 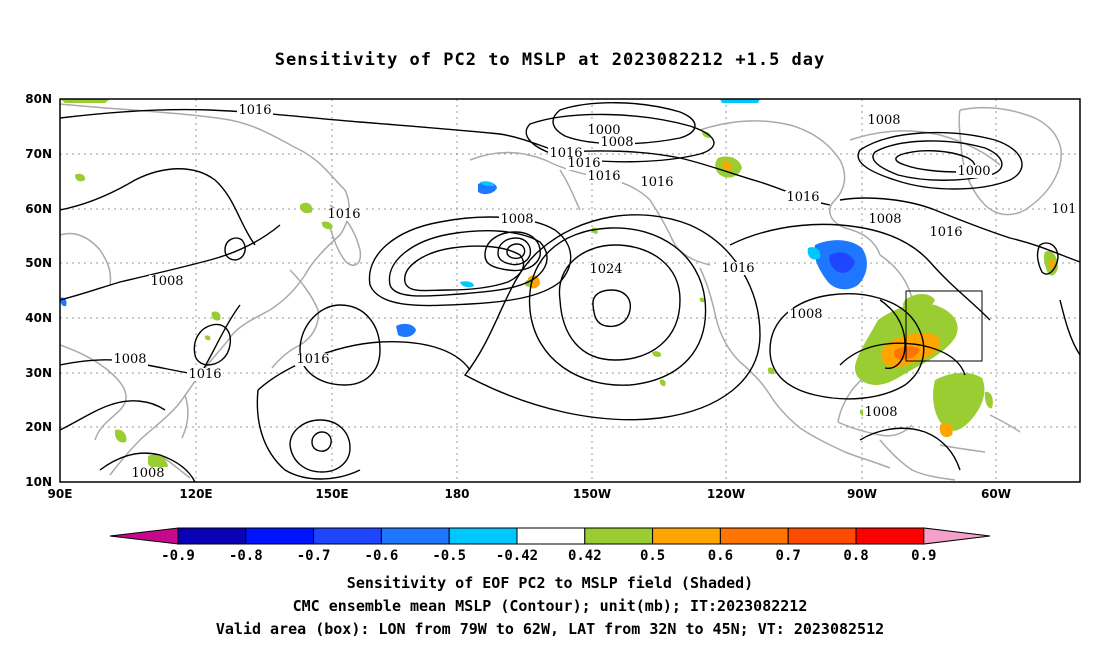 What do you see at coordinates (38, 290) in the screenshot?
I see `latitude-labels: 80N 70N 60N 50N 40N 30N 20N 10N` at bounding box center [38, 290].